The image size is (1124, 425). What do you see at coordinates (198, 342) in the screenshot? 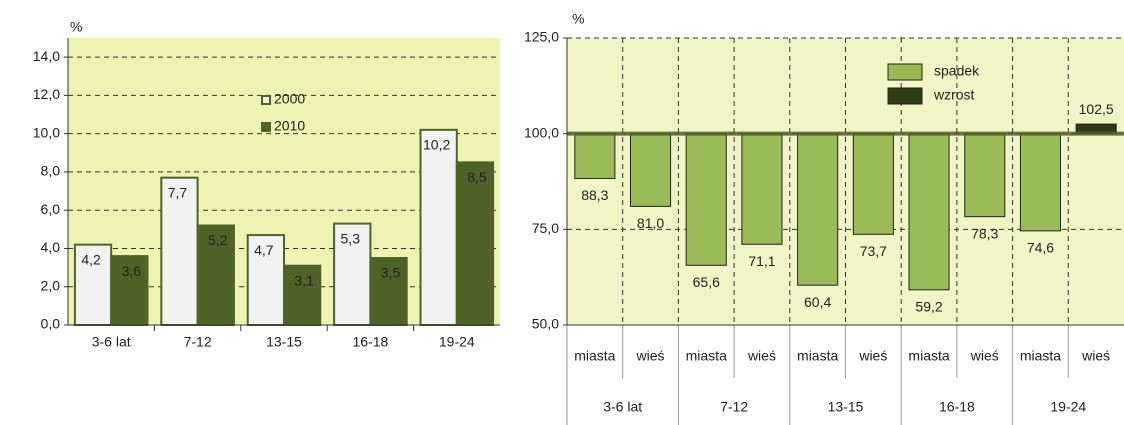
I see `x-tick-label: 7-12` at bounding box center [198, 342].